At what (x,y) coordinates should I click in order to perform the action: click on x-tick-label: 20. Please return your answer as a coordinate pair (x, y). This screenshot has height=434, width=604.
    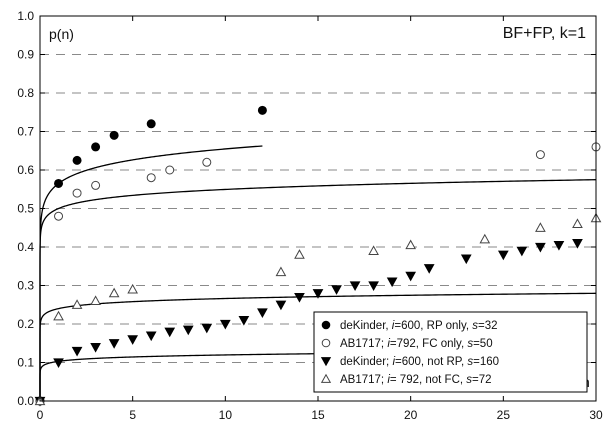
    Looking at the image, I should click on (411, 415).